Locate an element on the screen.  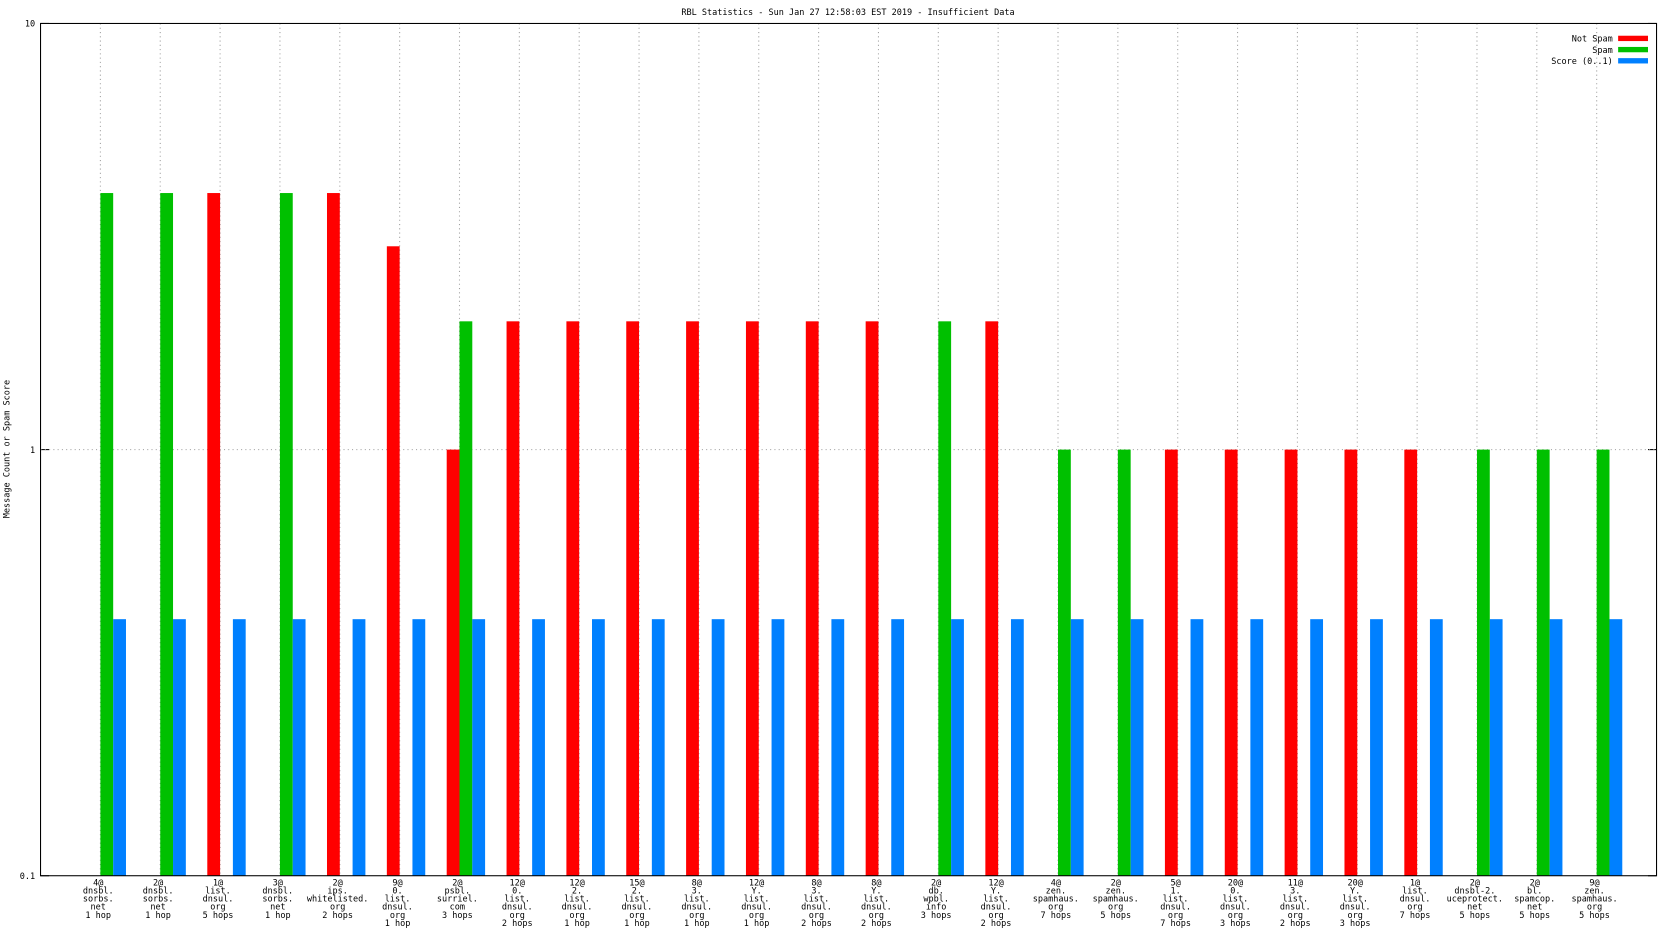
x-tick-label: 2@ dnsbl-2. uceprotect. net 5 hops is located at coordinates (1475, 899).